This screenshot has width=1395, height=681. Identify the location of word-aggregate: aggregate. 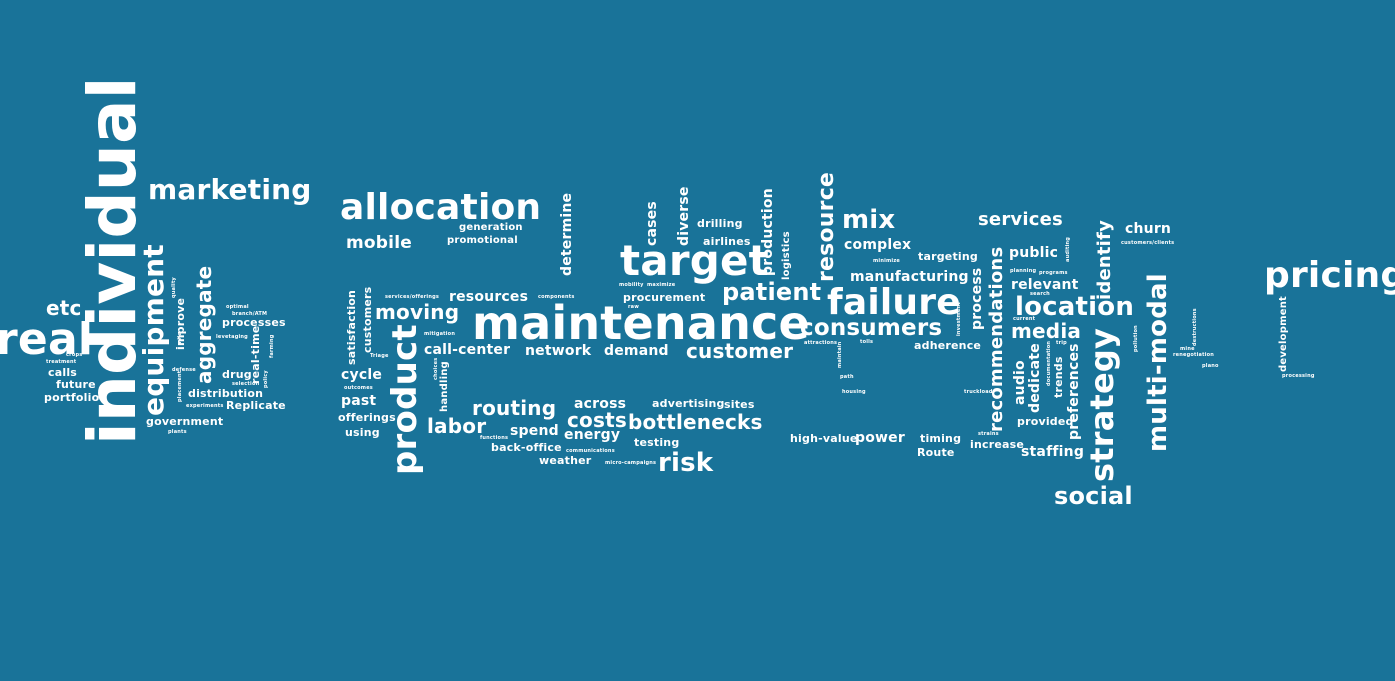
(204, 324).